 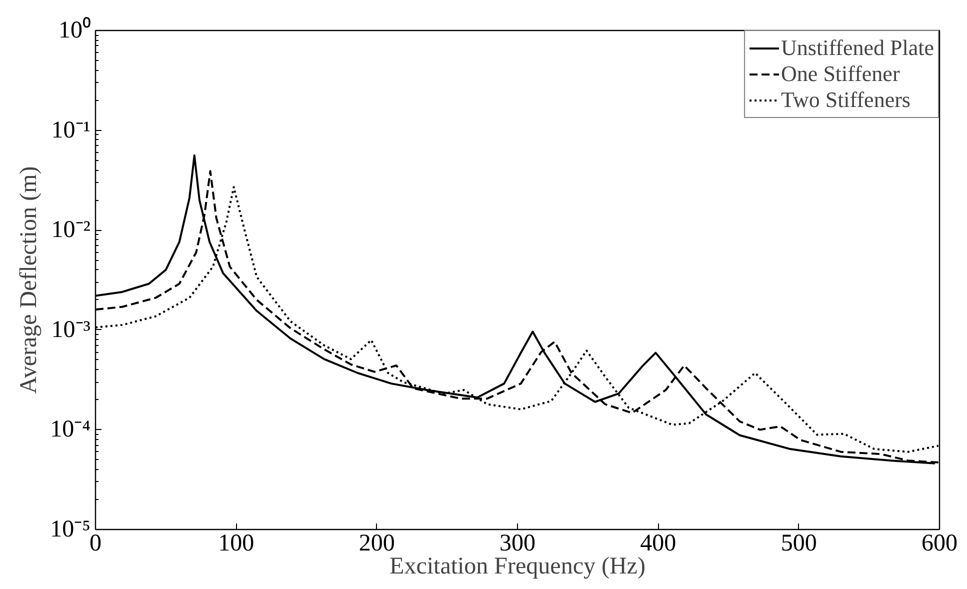 What do you see at coordinates (71, 230) in the screenshot?
I see `y-tick-label: 10⁻²` at bounding box center [71, 230].